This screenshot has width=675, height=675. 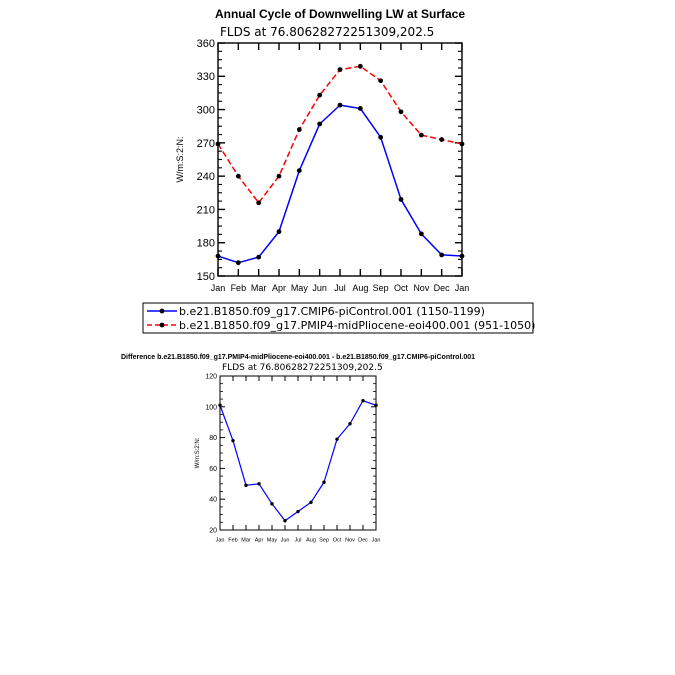 What do you see at coordinates (213, 438) in the screenshot?
I see `y-tick-label: 80` at bounding box center [213, 438].